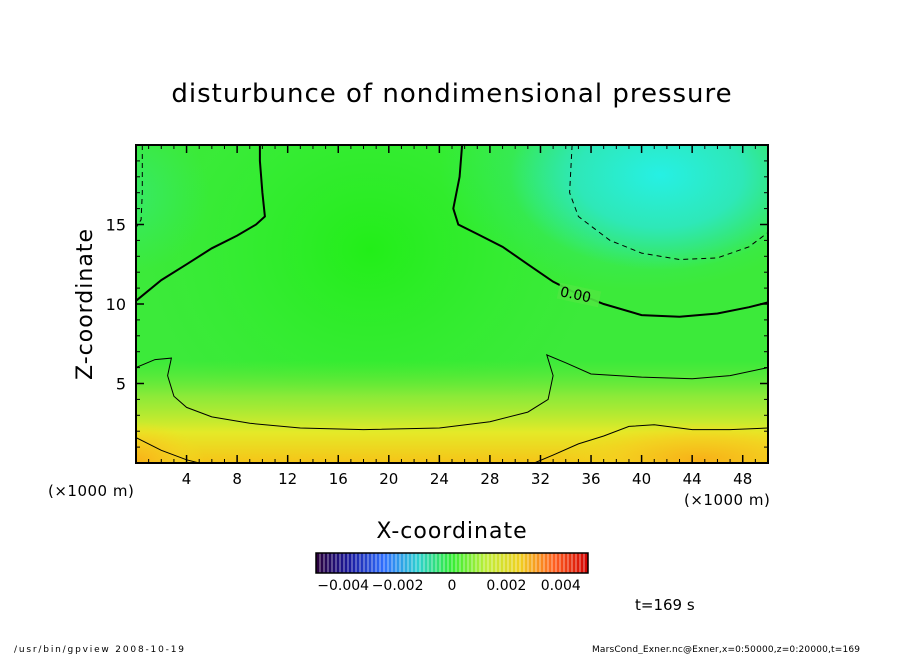 This screenshot has height=654, width=904. I want to click on colorbar-tick-labels: −0.004 −0.002 0 0.002 0.004, so click(449, 586).